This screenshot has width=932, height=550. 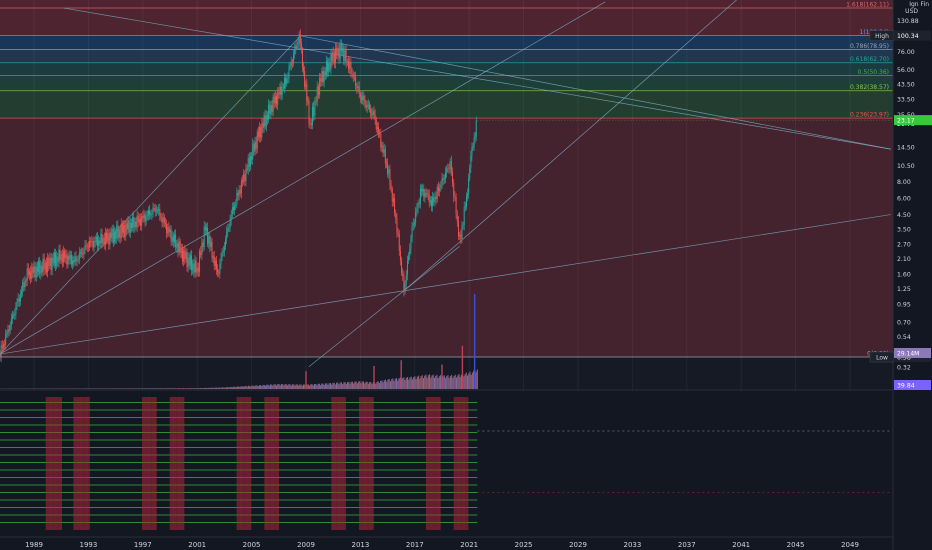 I want to click on fib-level-label: 0.382(38.57), so click(x=869, y=87).